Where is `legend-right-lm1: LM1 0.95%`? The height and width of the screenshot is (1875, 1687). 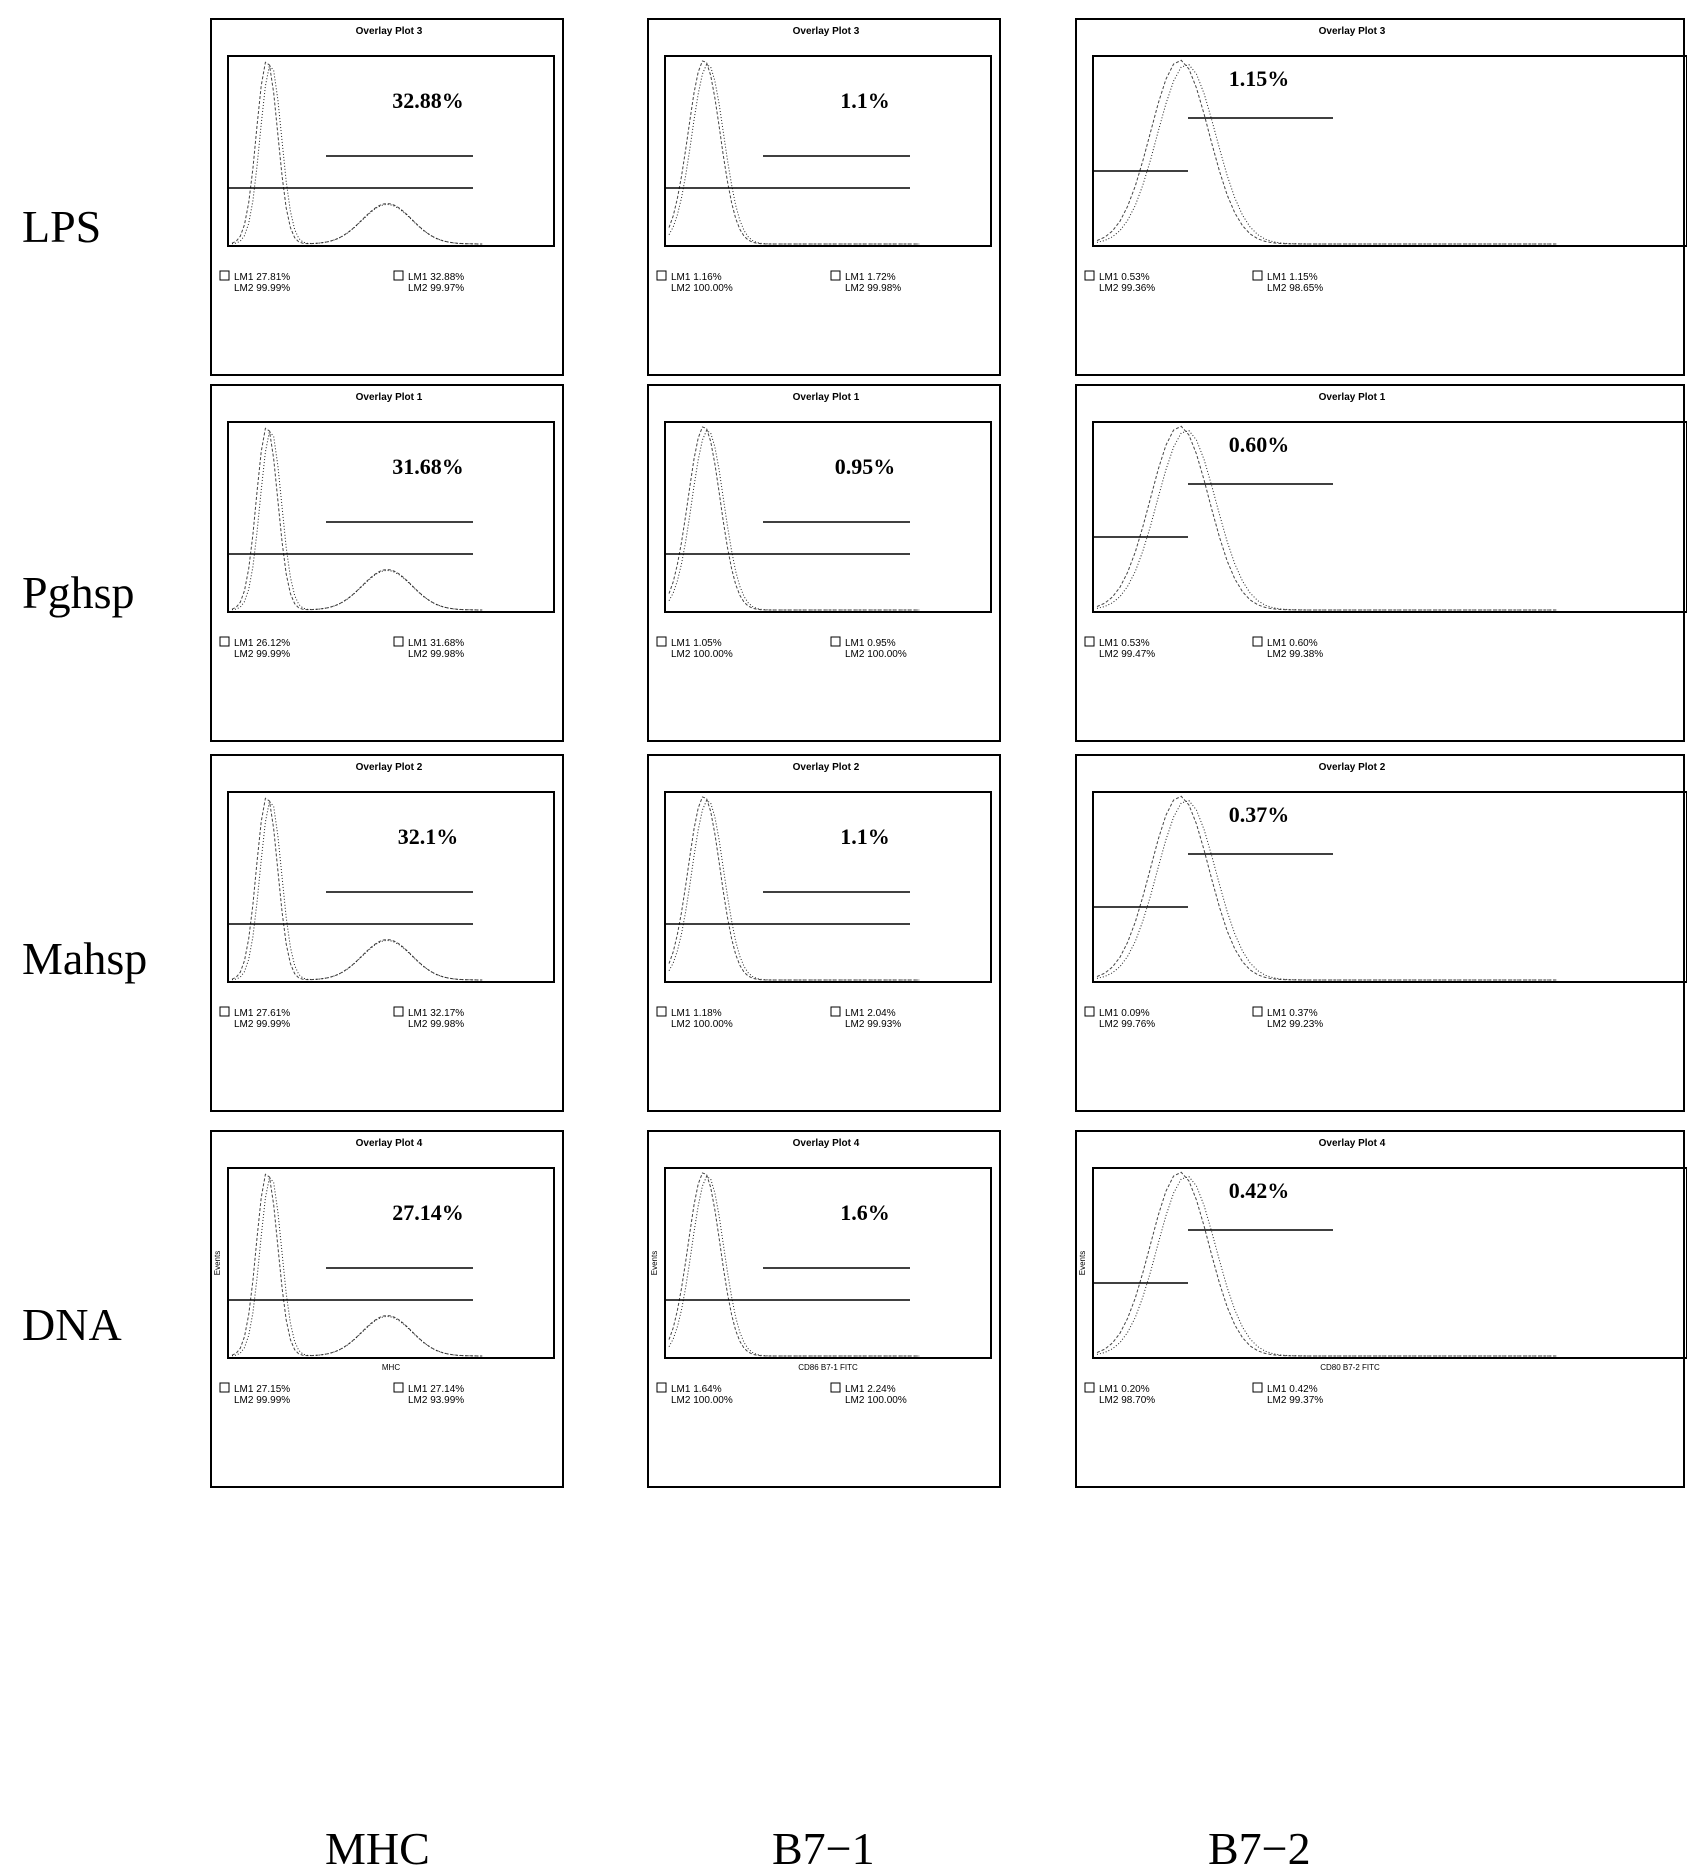 legend-right-lm1: LM1 0.95% is located at coordinates (870, 643).